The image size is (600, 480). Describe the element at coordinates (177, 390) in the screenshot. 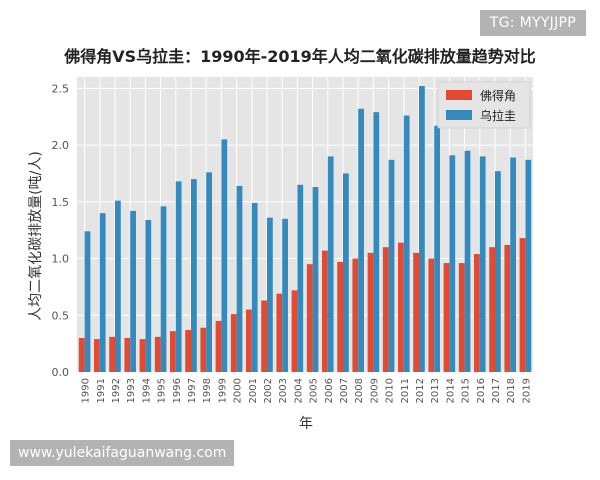

I see `x-tick-label: 1996` at that location.